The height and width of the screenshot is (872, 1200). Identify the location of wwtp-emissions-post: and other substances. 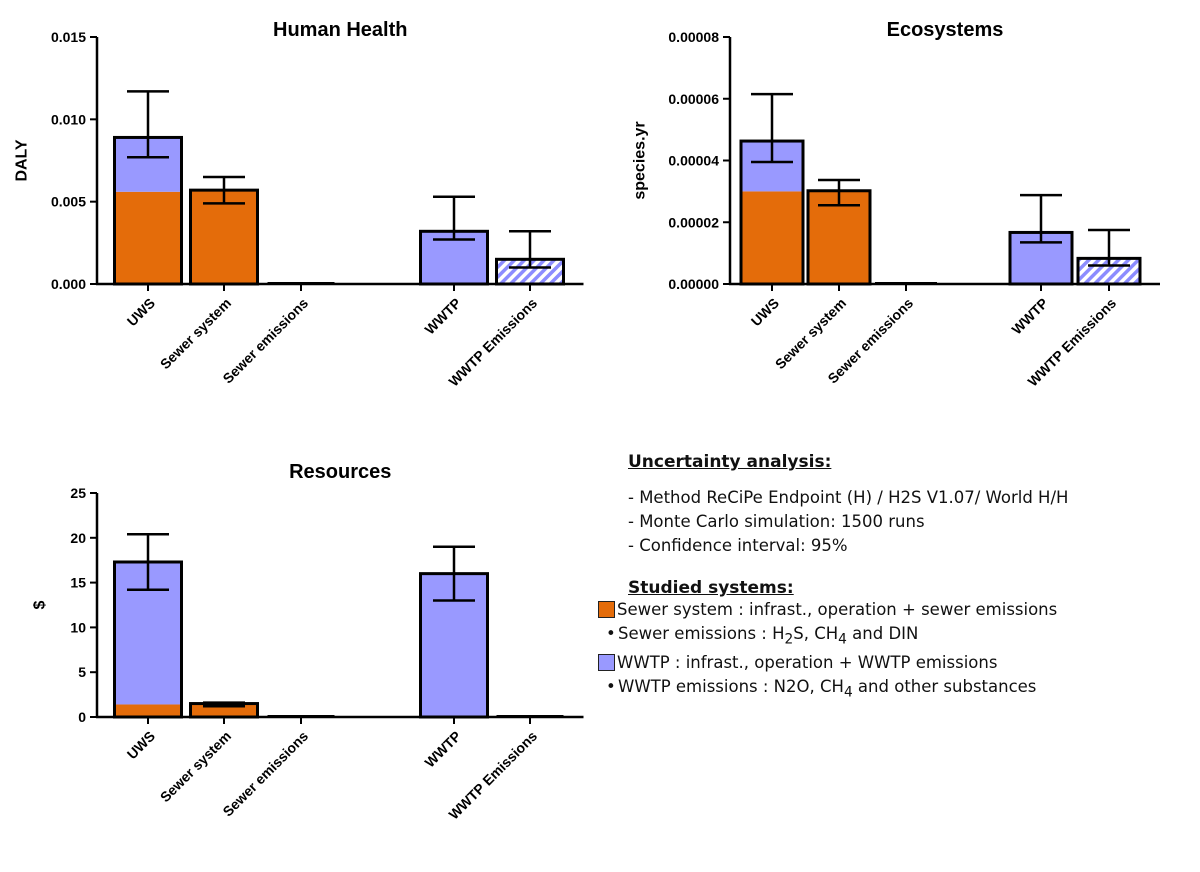
(944, 687).